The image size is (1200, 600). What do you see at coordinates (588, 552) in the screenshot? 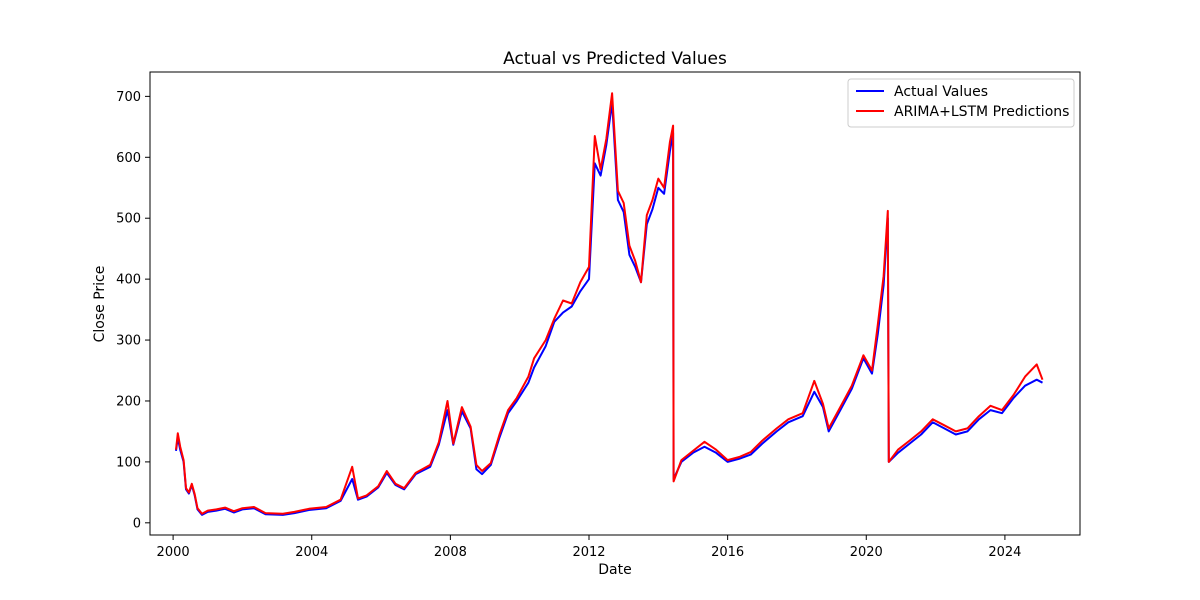
I see `x-tick-label: 2012` at bounding box center [588, 552].